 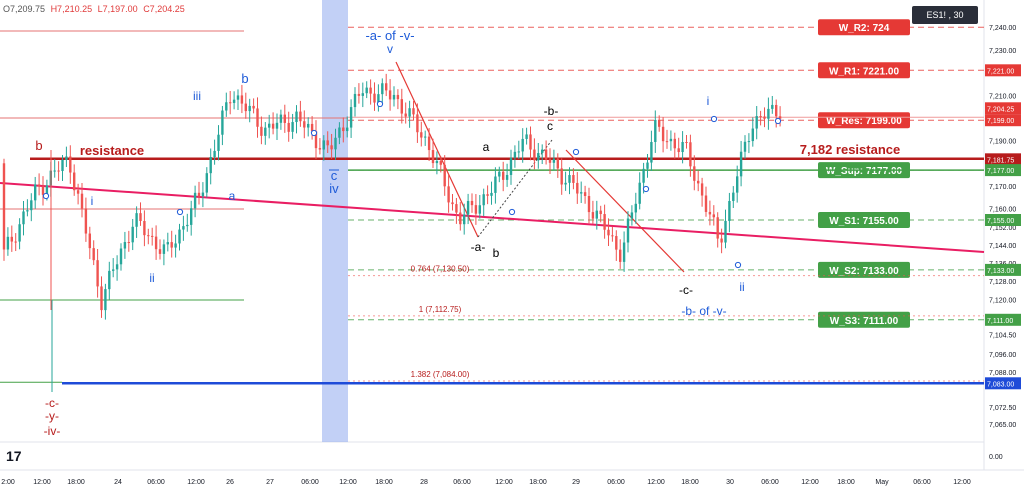 I want to click on fib-label: 1.382 (7,084.00), so click(x=440, y=374).